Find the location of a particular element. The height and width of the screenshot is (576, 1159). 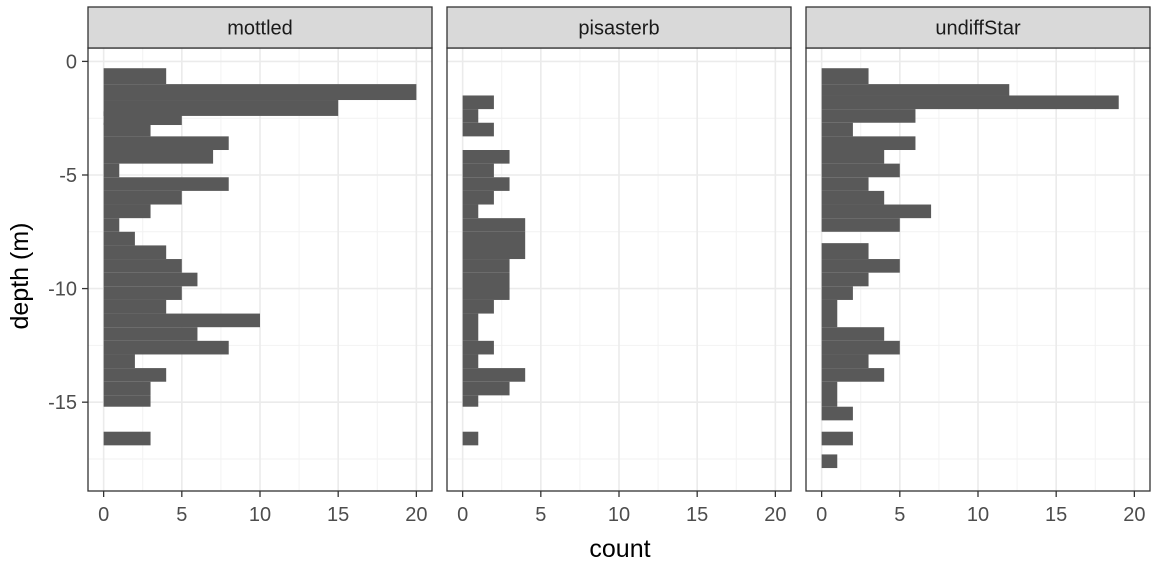

facet-strip-label: pisasterb is located at coordinates (618, 29).